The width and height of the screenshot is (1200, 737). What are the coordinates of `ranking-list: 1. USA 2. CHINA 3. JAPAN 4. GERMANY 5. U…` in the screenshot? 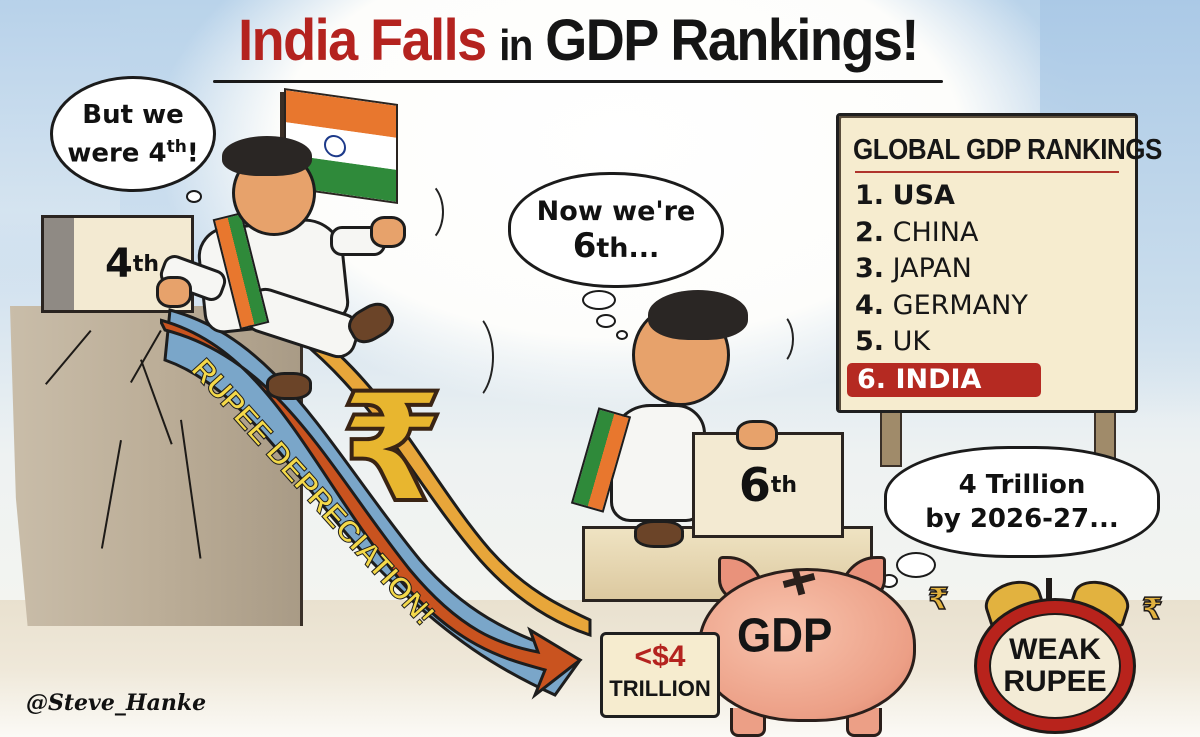 It's located at (944, 287).